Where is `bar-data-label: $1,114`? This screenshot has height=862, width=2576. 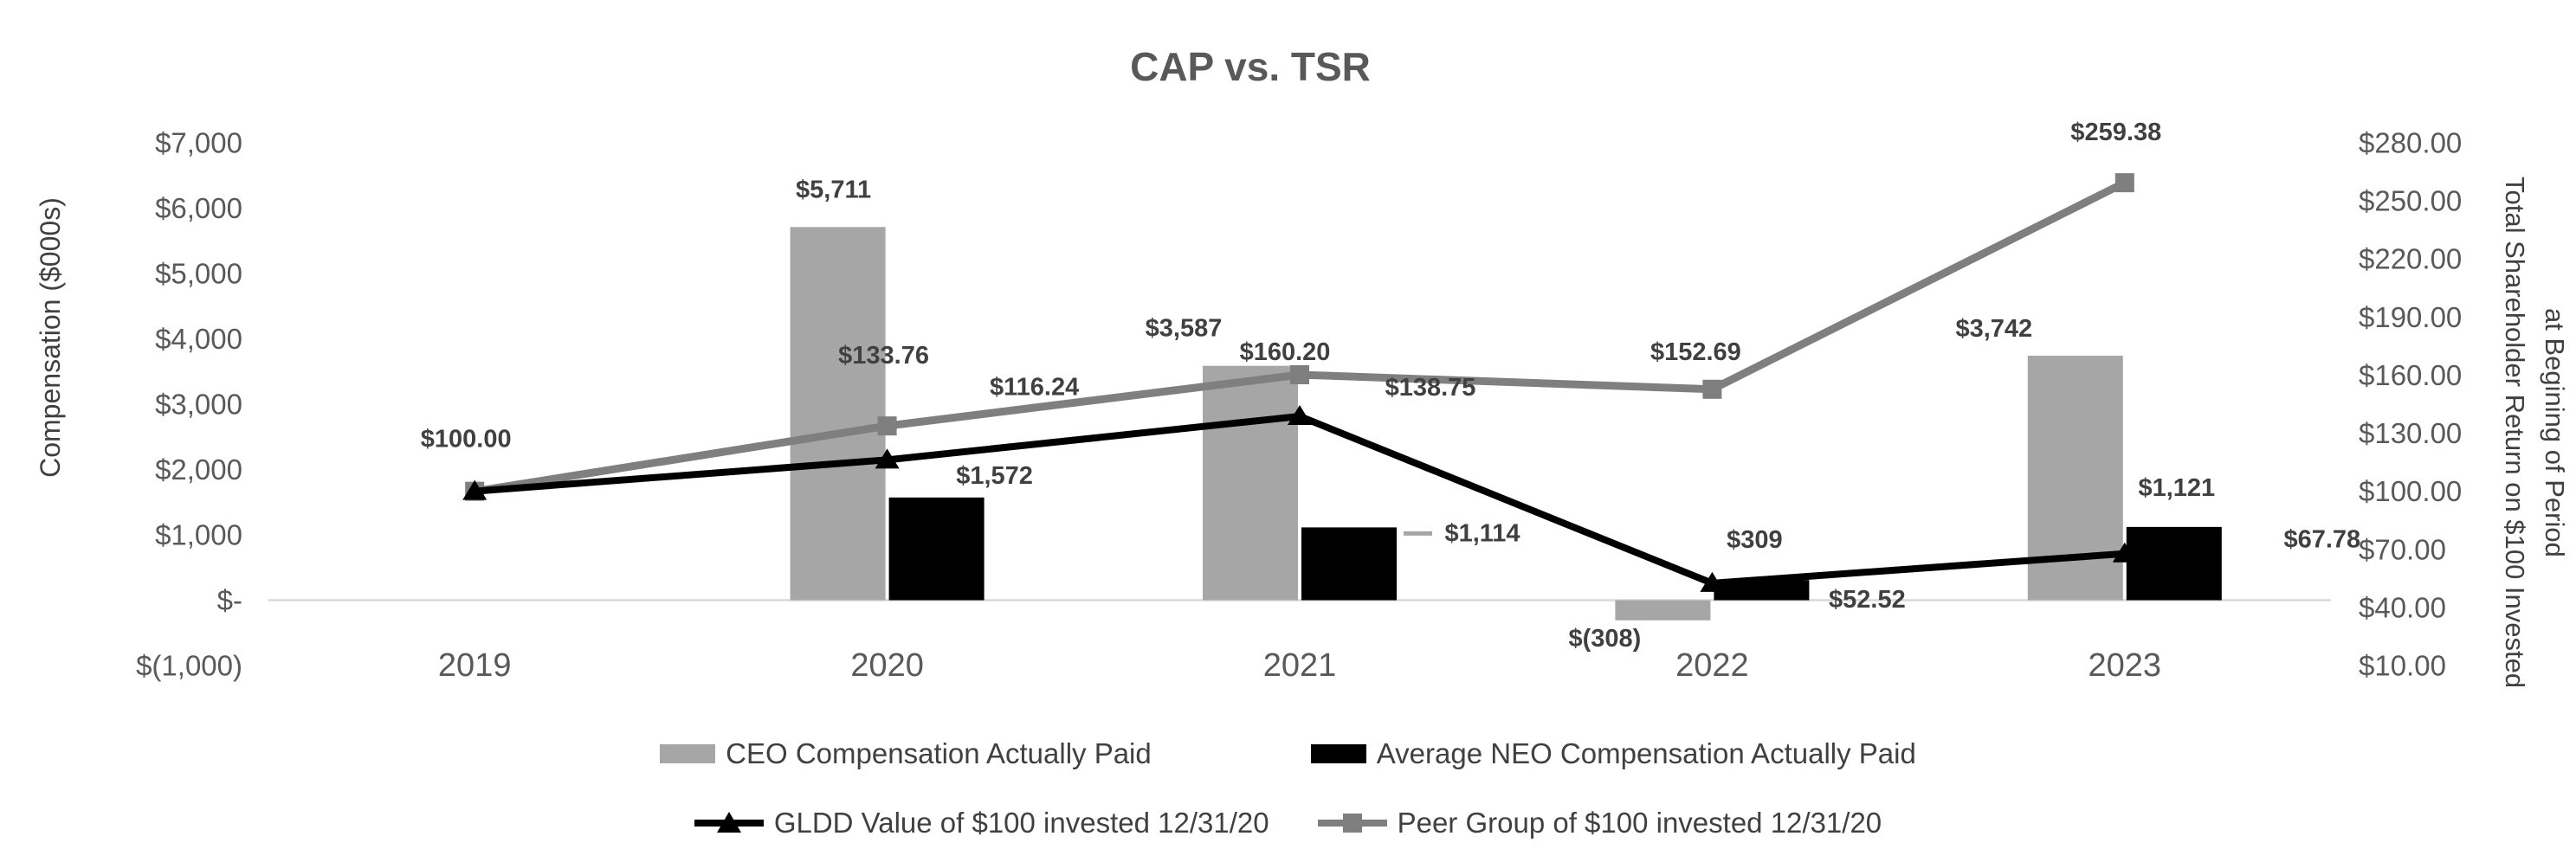
bar-data-label: $1,114 is located at coordinates (1482, 533).